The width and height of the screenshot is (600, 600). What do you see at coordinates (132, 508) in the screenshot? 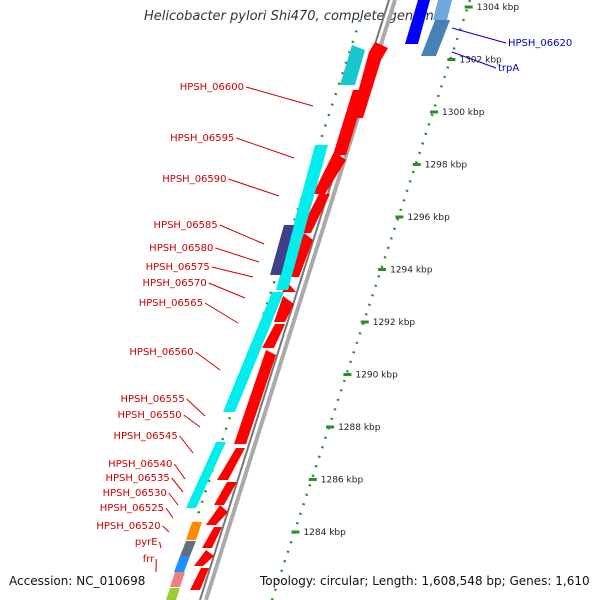
I see `gene-label: HPSH_06525` at bounding box center [132, 508].